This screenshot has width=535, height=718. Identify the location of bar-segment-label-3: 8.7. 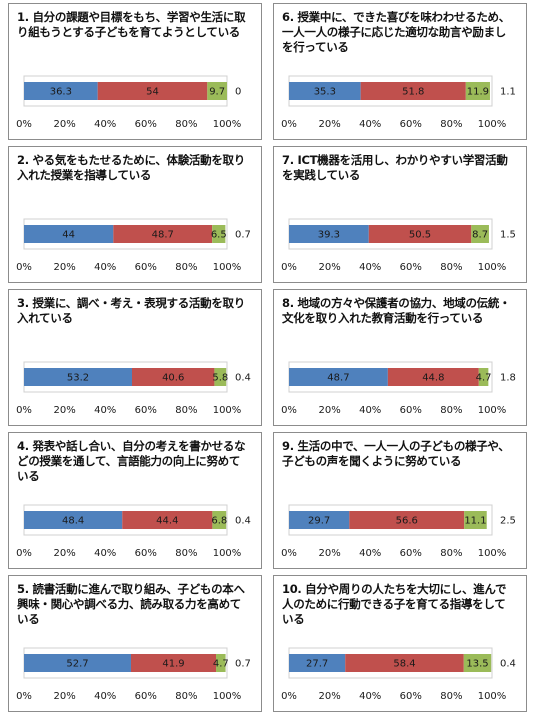
(480, 235).